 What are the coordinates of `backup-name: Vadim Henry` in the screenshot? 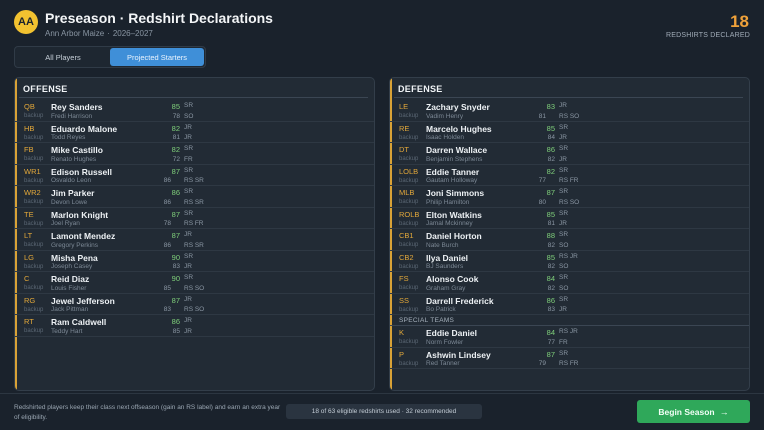 It's located at (445, 116).